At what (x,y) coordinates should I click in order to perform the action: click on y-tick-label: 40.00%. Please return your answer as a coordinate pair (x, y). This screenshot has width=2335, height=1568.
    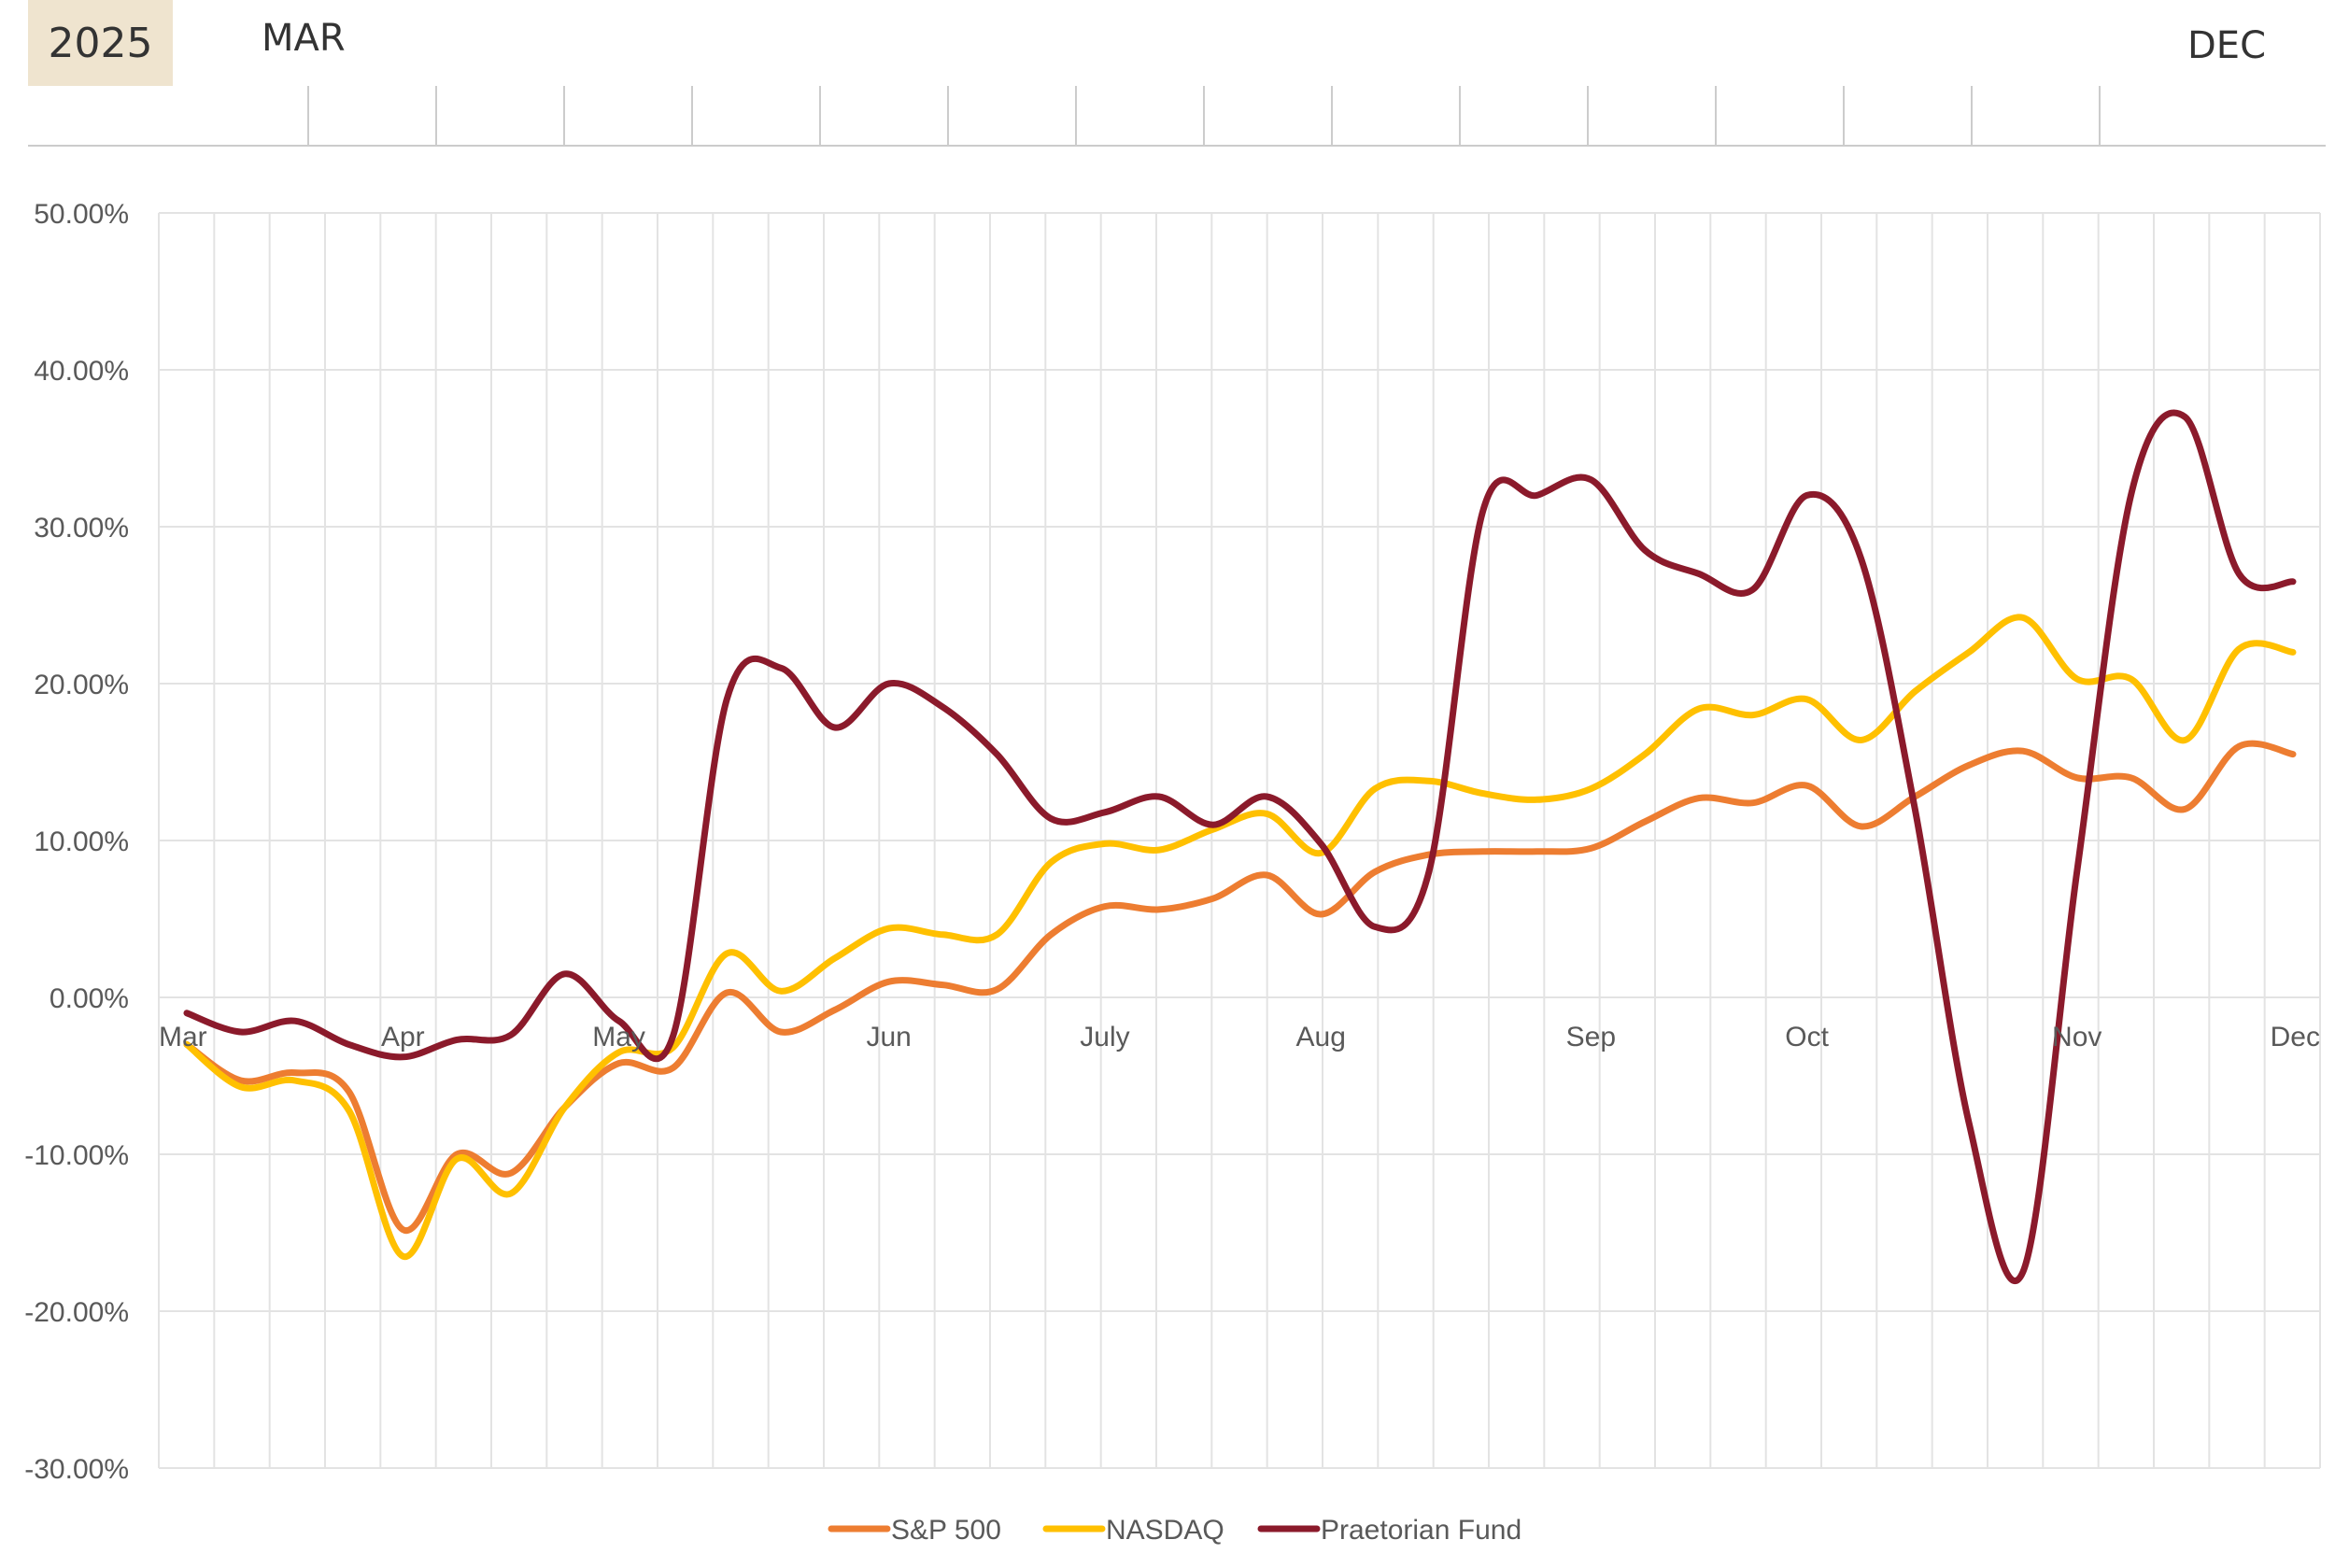
    Looking at the image, I should click on (82, 371).